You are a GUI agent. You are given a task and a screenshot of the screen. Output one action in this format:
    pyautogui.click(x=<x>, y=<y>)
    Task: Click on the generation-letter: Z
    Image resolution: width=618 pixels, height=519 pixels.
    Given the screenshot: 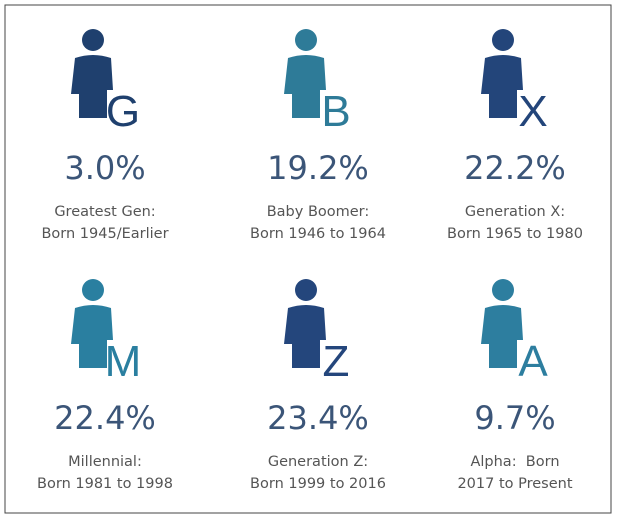 What is the action you would take?
    pyautogui.click(x=336, y=361)
    